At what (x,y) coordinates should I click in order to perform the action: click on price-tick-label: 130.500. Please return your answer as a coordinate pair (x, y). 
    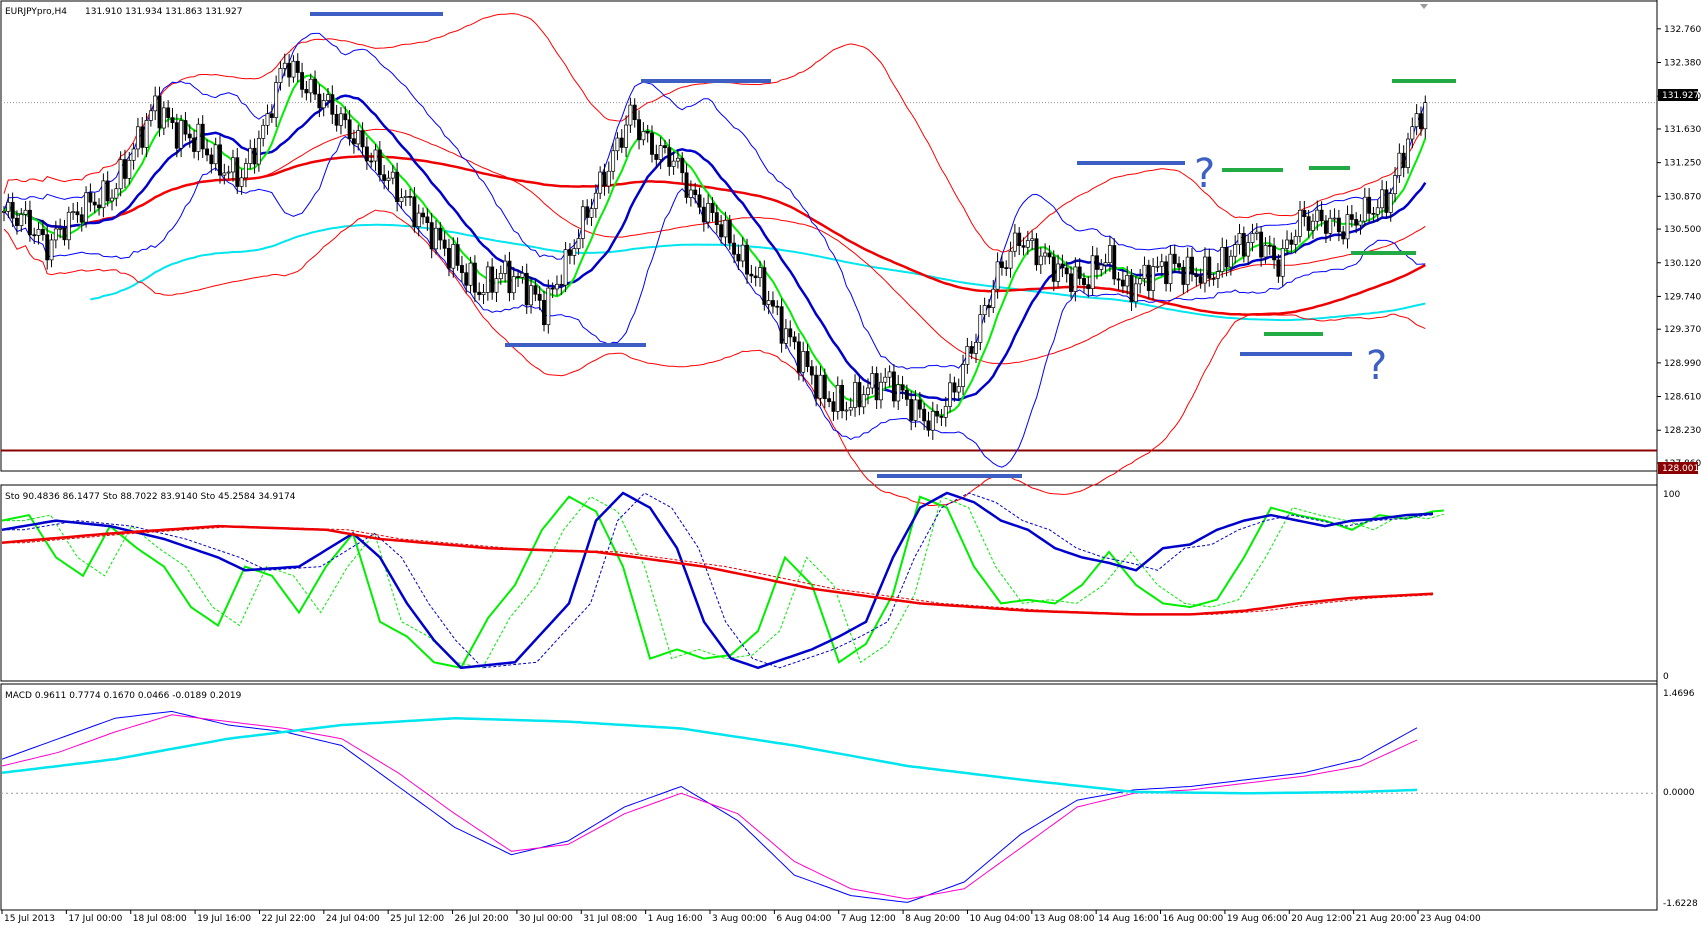
    Looking at the image, I should click on (1682, 230).